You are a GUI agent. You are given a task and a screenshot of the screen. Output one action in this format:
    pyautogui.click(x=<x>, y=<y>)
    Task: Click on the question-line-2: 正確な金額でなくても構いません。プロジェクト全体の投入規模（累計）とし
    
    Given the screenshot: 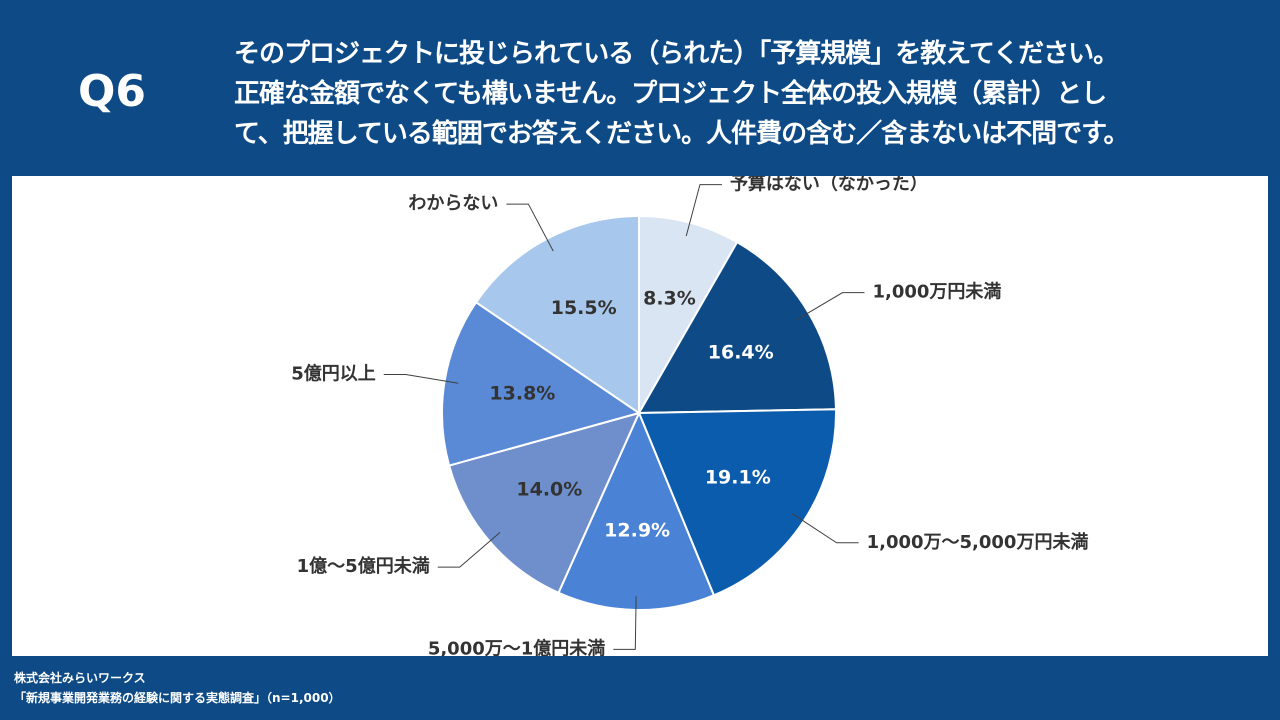 What is the action you would take?
    pyautogui.click(x=670, y=94)
    